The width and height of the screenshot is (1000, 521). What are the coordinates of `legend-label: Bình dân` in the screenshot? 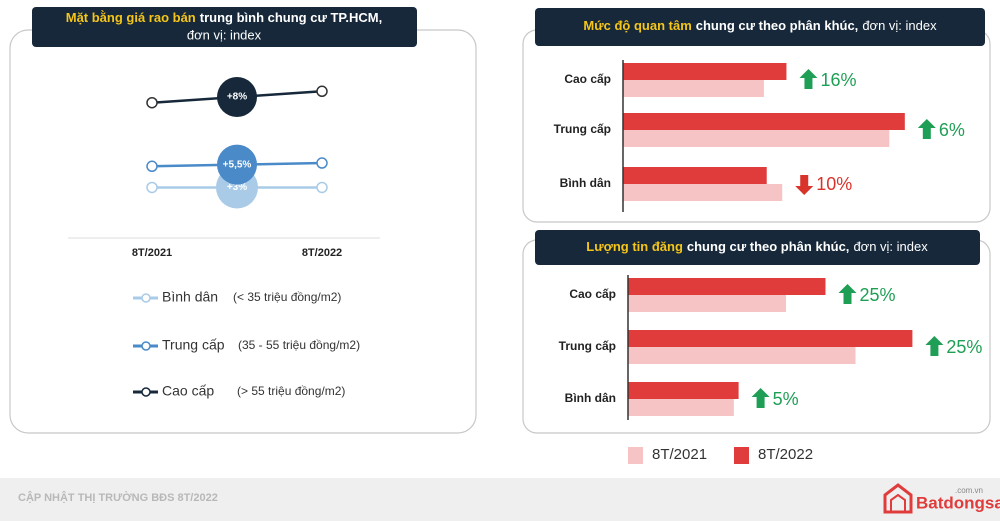 It's located at (190, 297).